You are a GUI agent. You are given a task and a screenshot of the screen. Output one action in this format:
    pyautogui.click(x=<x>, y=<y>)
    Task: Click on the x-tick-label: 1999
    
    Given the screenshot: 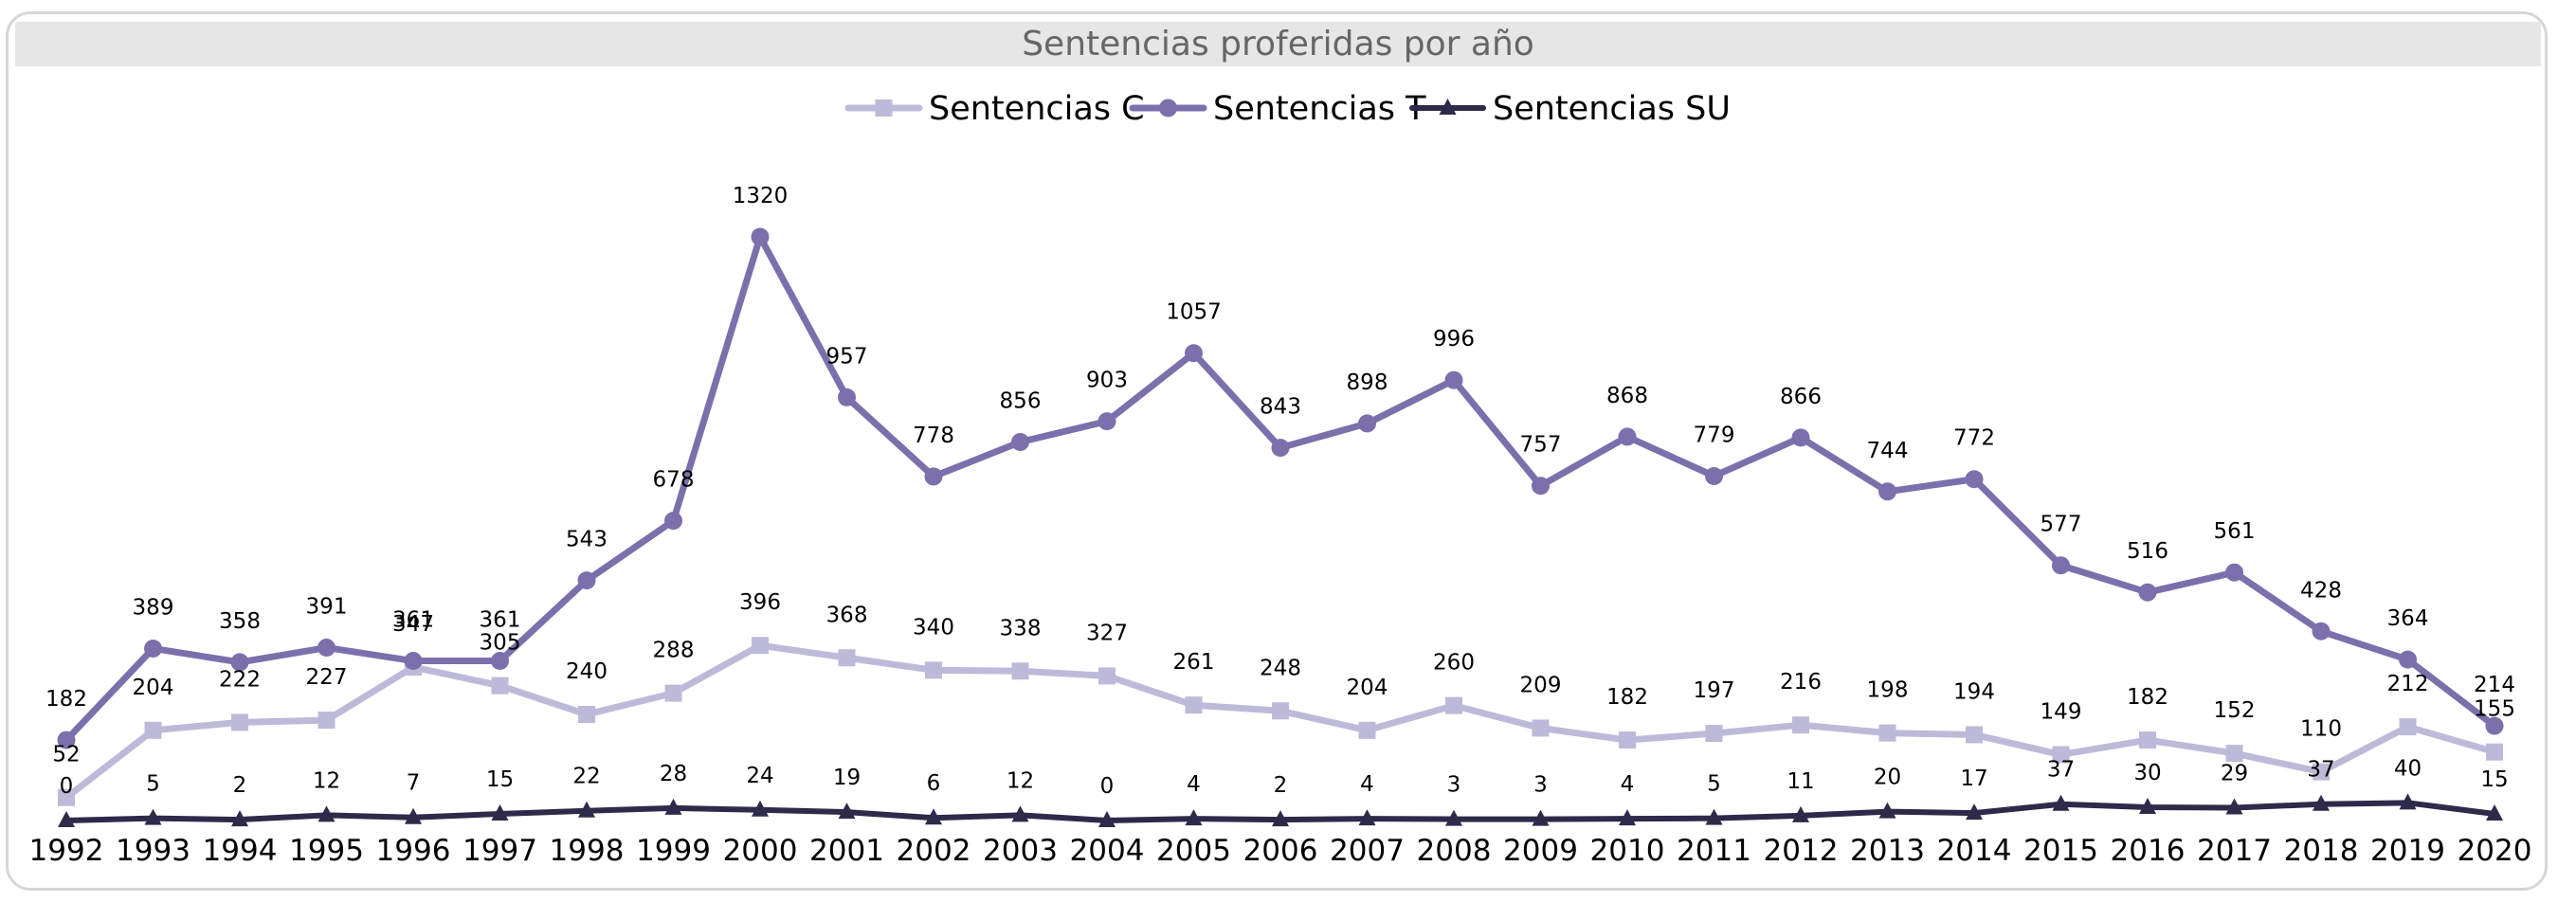 What is the action you would take?
    pyautogui.click(x=673, y=851)
    